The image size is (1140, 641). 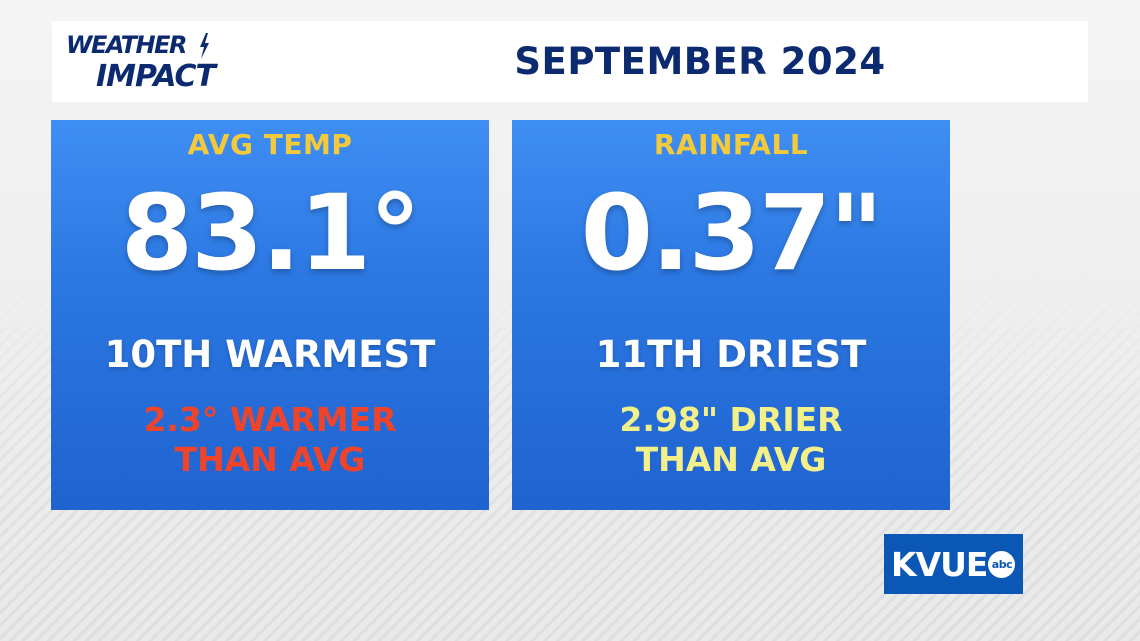 I want to click on kvue-abc-logo: KVUE abc, so click(x=953, y=564).